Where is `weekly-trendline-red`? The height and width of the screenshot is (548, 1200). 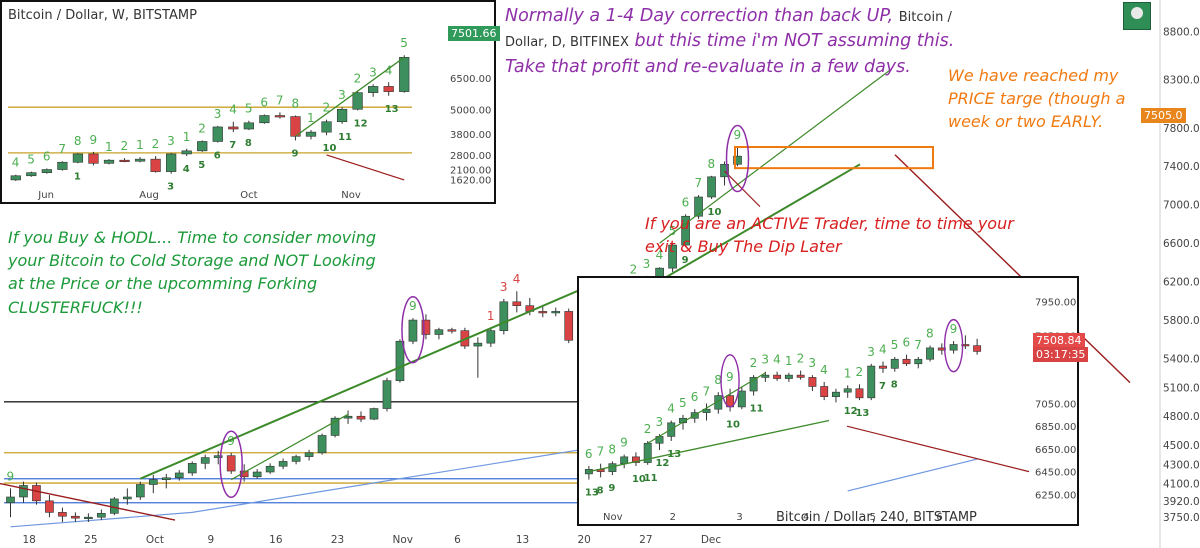
weekly-trendline-red is located at coordinates (365, 167).